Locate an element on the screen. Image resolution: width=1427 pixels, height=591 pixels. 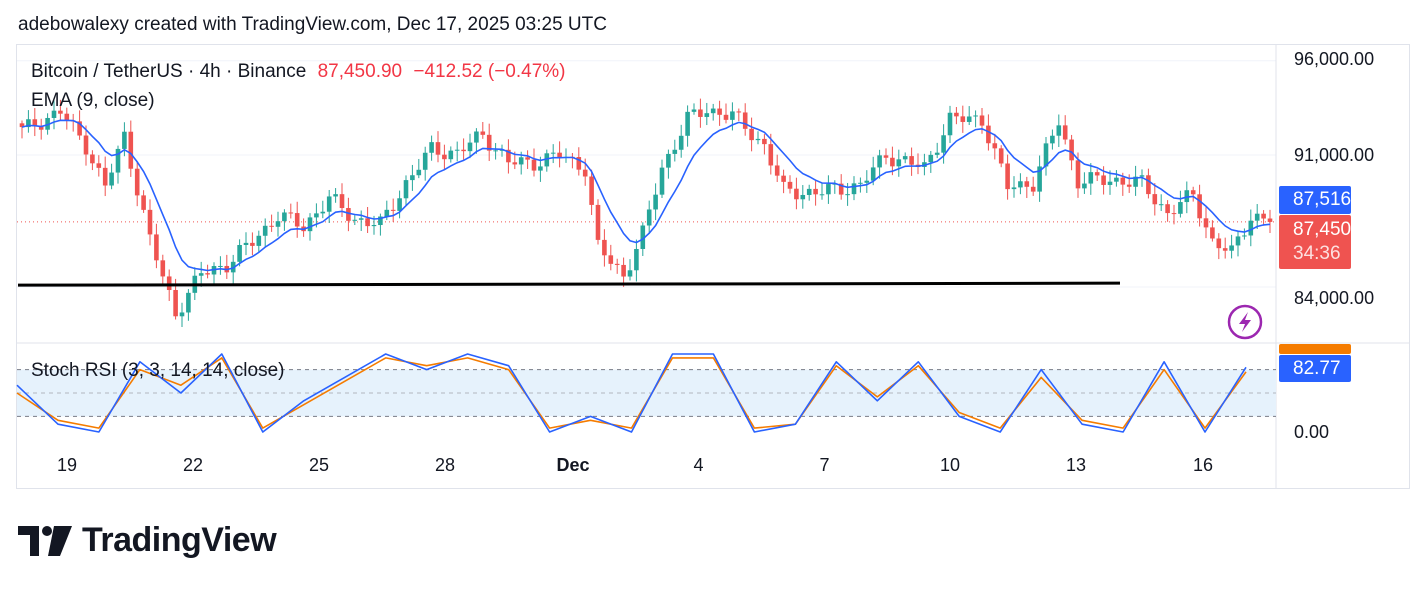
time-tick: 10 is located at coordinates (950, 465).